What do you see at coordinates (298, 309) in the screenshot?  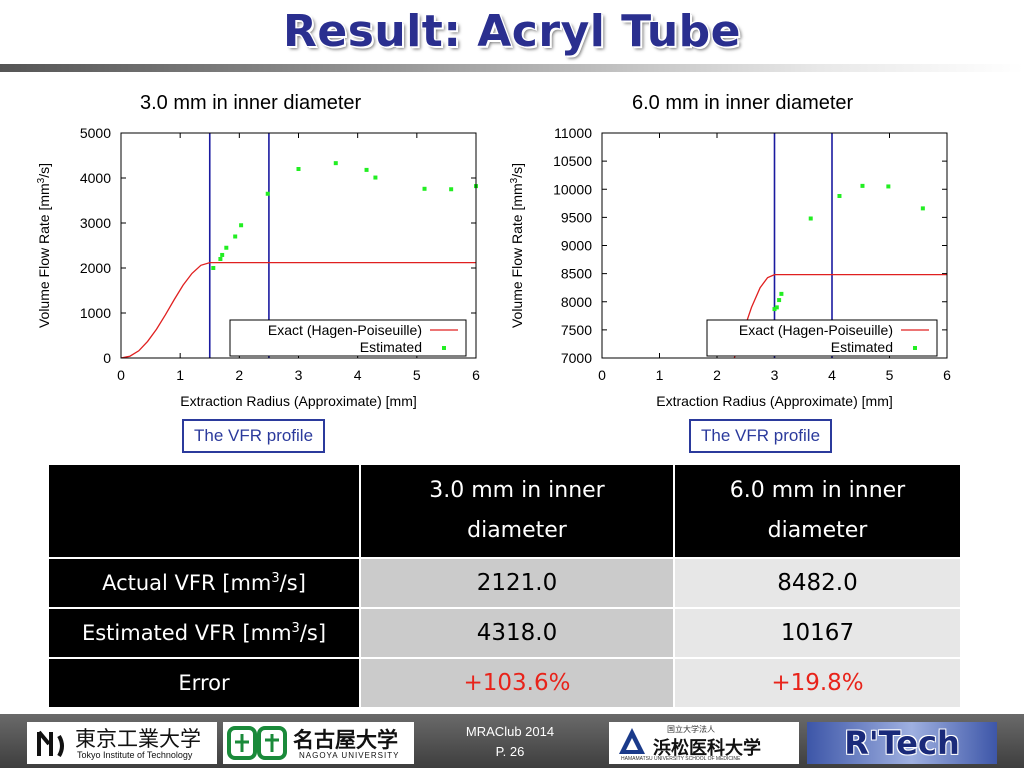 I see `exact-series-line` at bounding box center [298, 309].